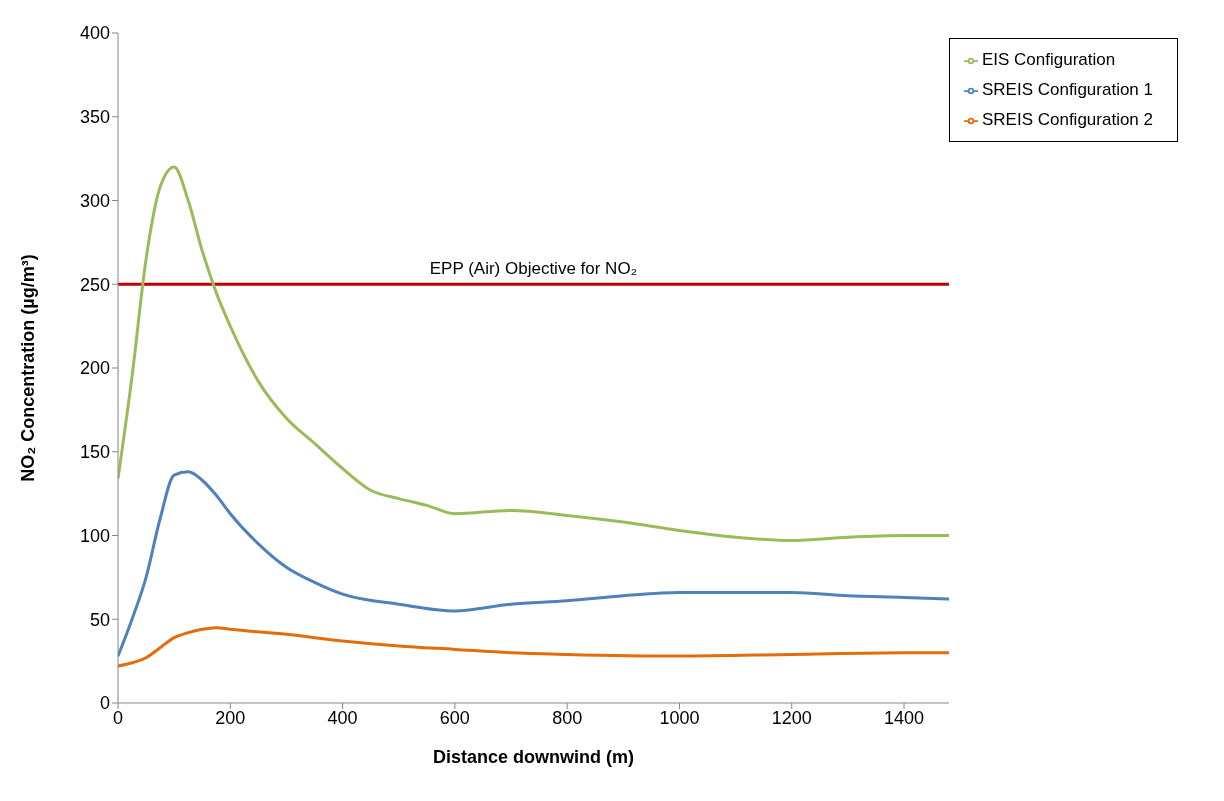 This screenshot has height=801, width=1224. I want to click on legend-label: EIS Configuration, so click(1048, 59).